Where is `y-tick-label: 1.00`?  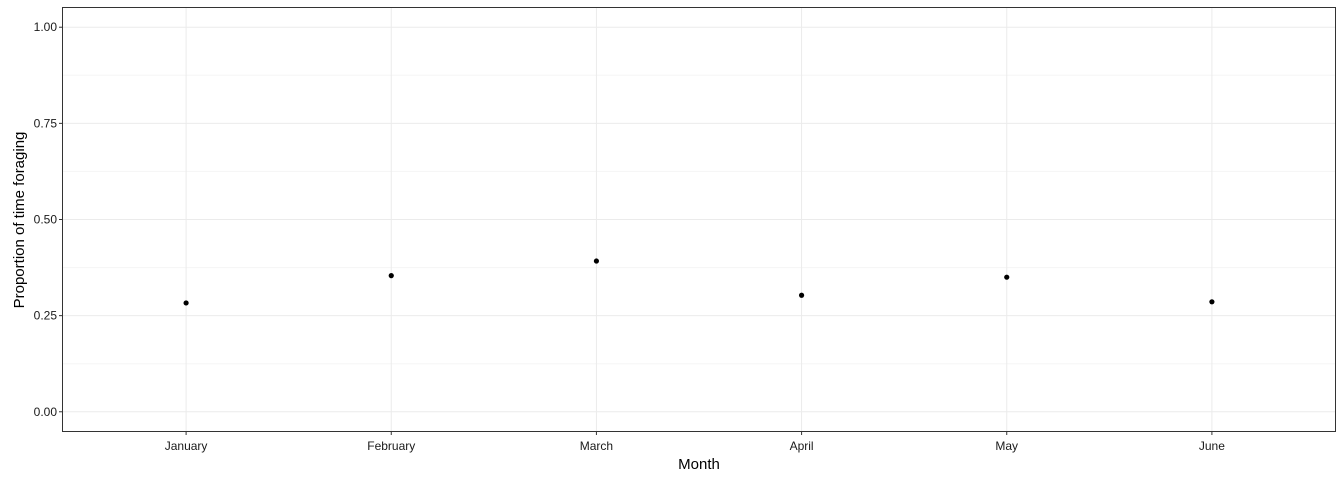
y-tick-label: 1.00 is located at coordinates (46, 27).